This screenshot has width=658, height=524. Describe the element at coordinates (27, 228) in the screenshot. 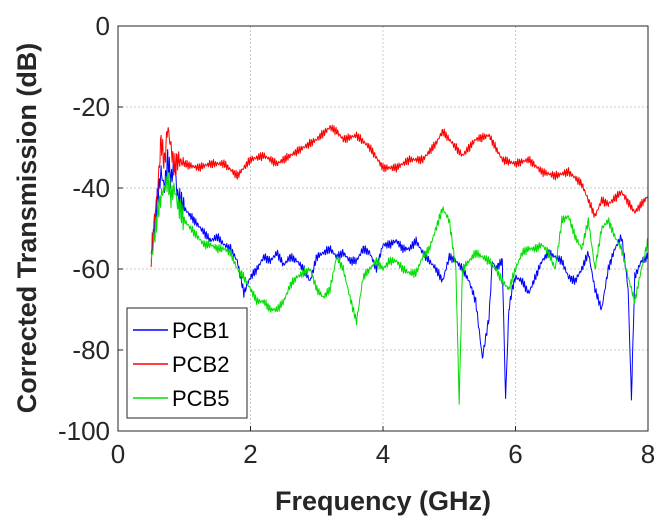

I see `y-axis-title: Corrected Transmission (dB)` at that location.